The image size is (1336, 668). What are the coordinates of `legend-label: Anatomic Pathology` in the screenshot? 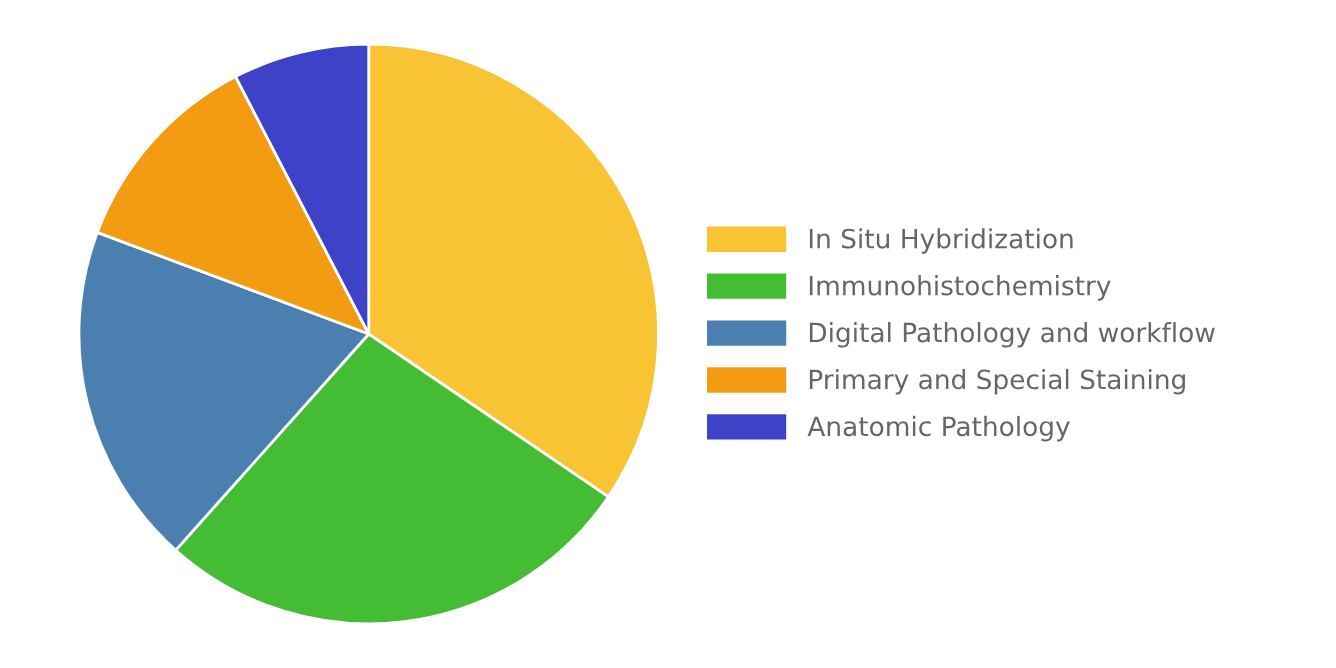 It's located at (938, 428).